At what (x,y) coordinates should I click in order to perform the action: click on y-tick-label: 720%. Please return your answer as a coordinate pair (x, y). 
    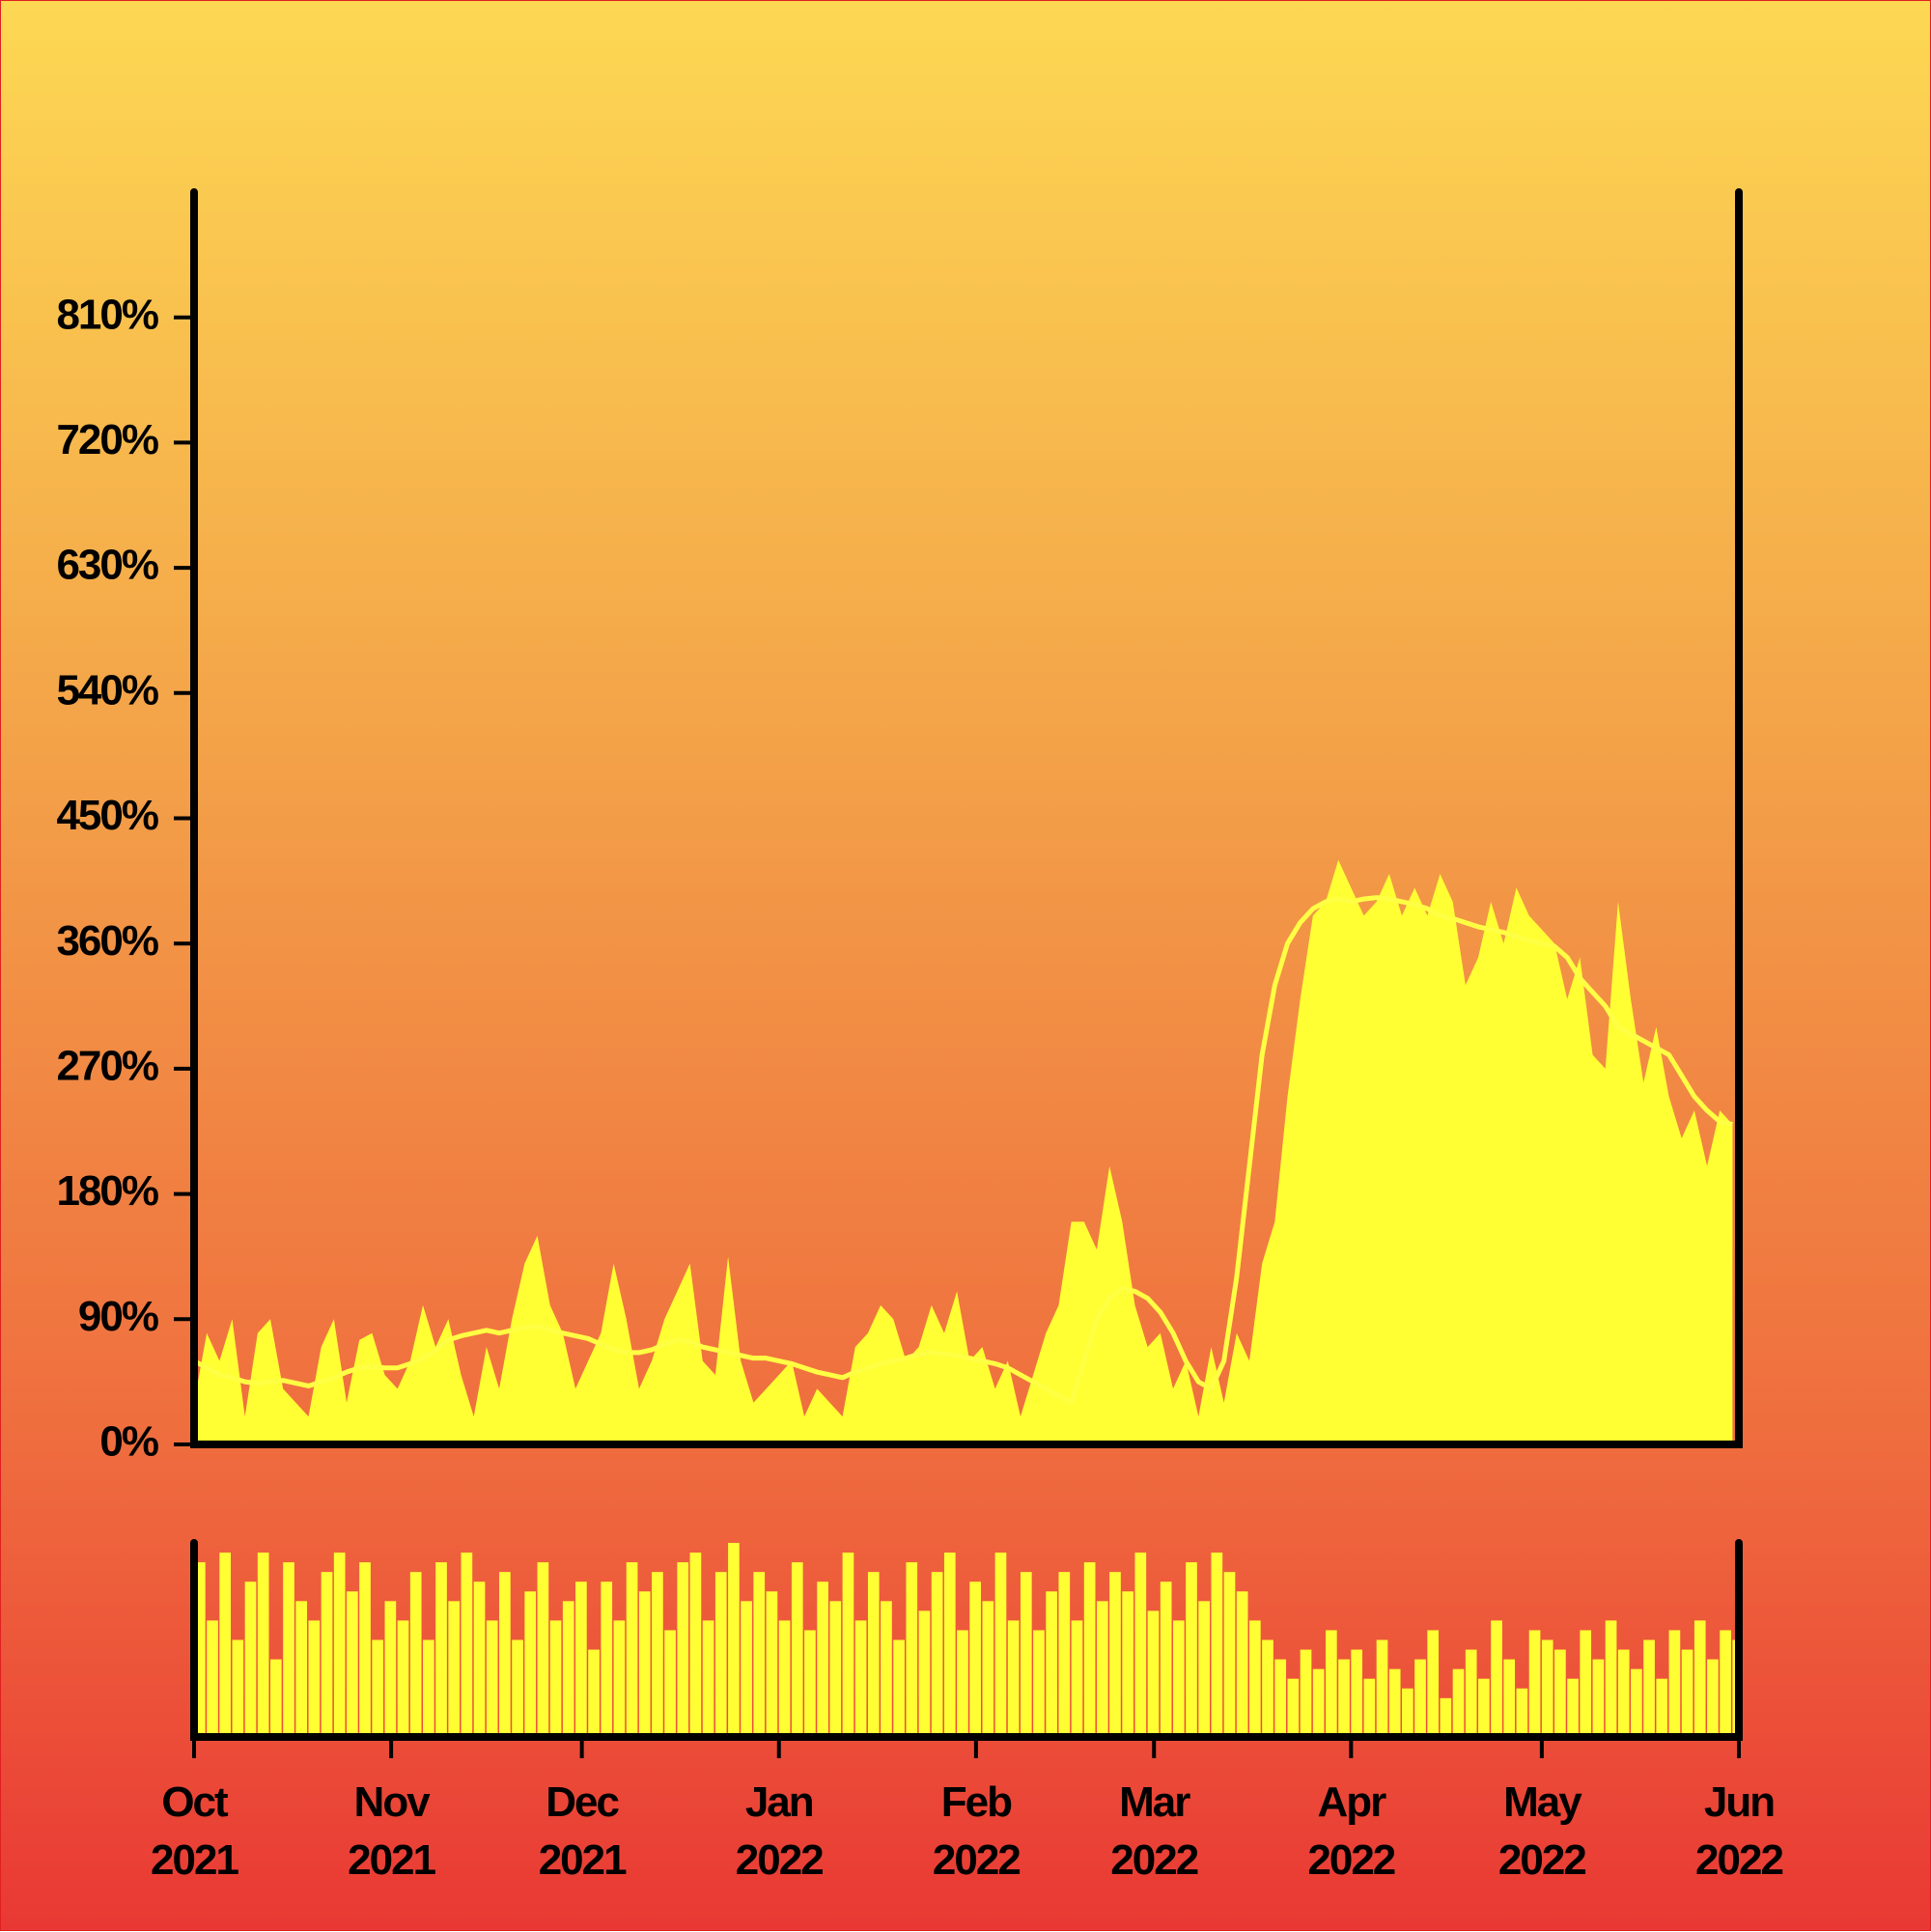
    Looking at the image, I should click on (106, 440).